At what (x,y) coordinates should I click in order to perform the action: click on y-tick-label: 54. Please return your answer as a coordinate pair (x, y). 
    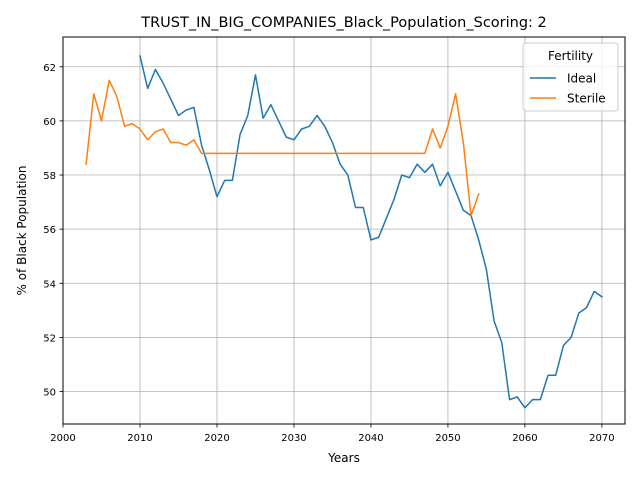
    Looking at the image, I should click on (49, 284).